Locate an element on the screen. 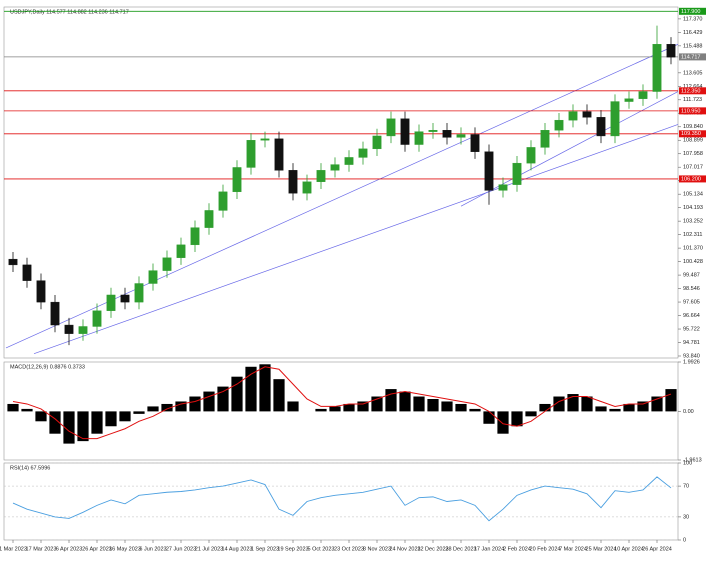 Image resolution: width=707 pixels, height=564 pixels. x-tick-label: 26 Apr 2024 is located at coordinates (657, 549).